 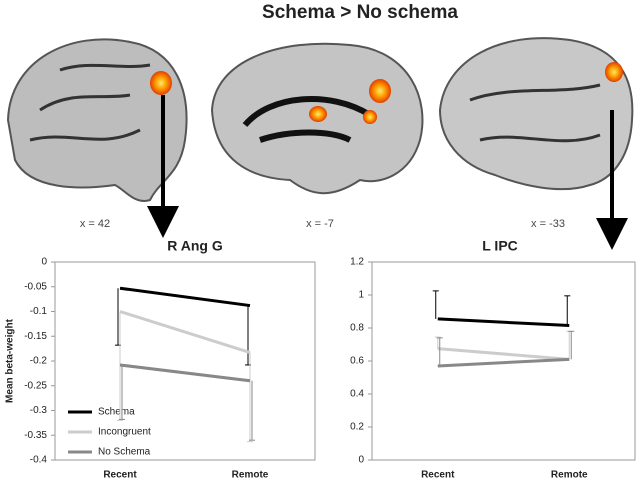 What do you see at coordinates (39, 361) in the screenshot?
I see `y-tick-label: -0.2` at bounding box center [39, 361].